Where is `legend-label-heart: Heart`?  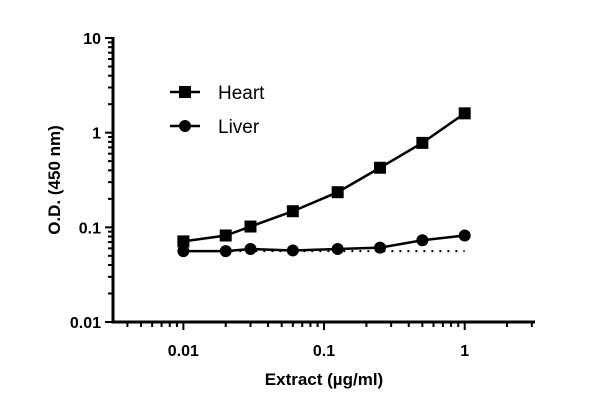
legend-label-heart: Heart is located at coordinates (241, 93).